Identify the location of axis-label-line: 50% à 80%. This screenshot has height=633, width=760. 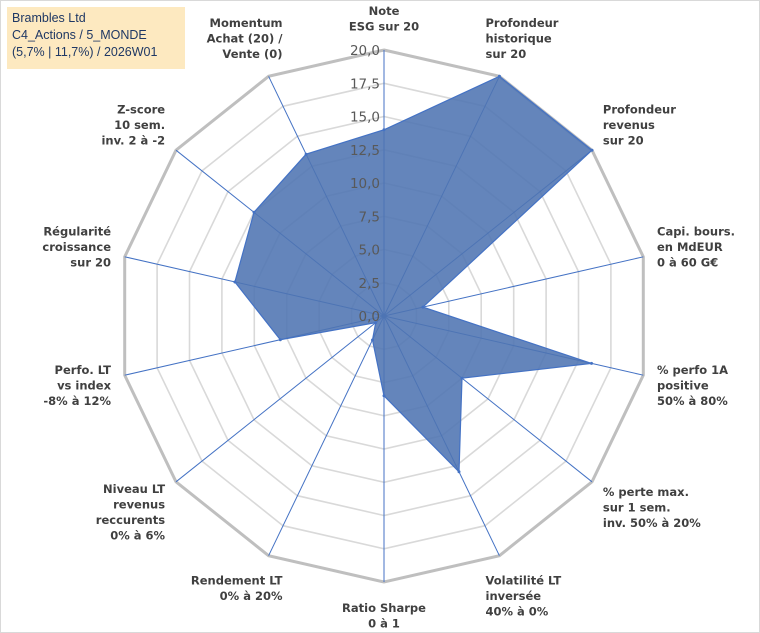
(692, 401).